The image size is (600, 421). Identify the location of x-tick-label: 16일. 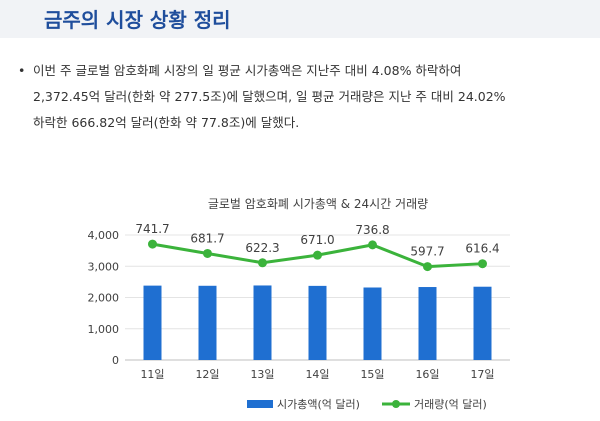
(427, 374).